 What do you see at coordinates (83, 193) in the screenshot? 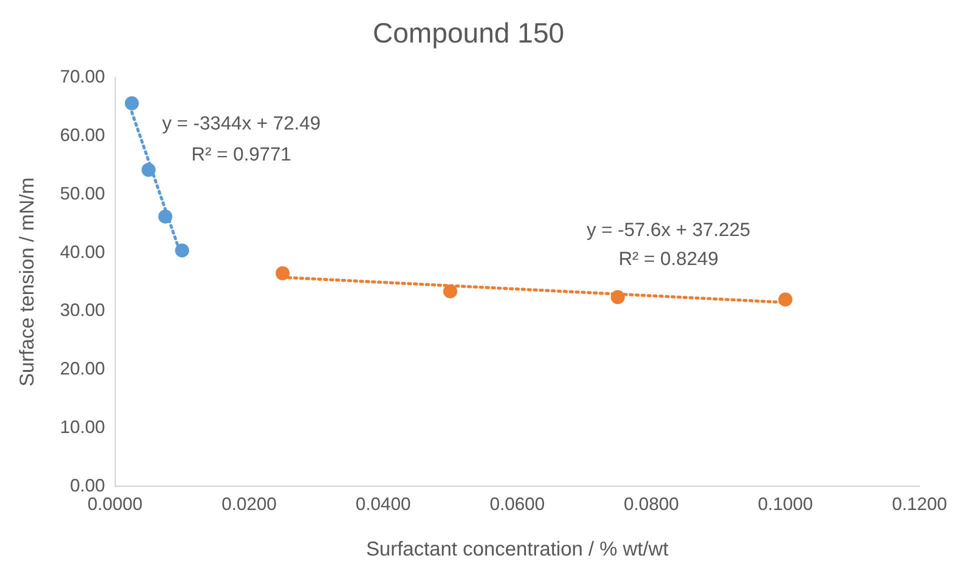
I see `y-tick-label: 50.00` at bounding box center [83, 193].